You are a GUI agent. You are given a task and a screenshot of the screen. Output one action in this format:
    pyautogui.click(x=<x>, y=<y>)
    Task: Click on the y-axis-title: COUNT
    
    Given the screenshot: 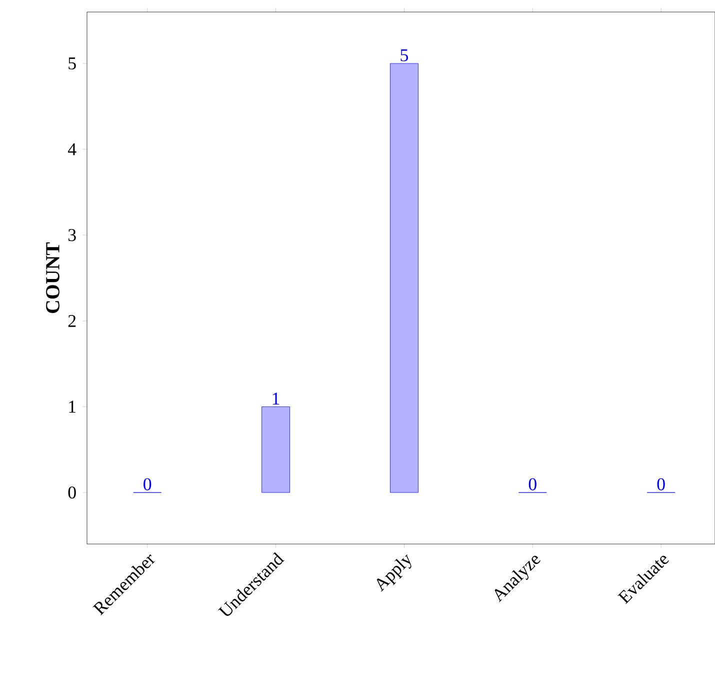 What is the action you would take?
    pyautogui.click(x=53, y=278)
    